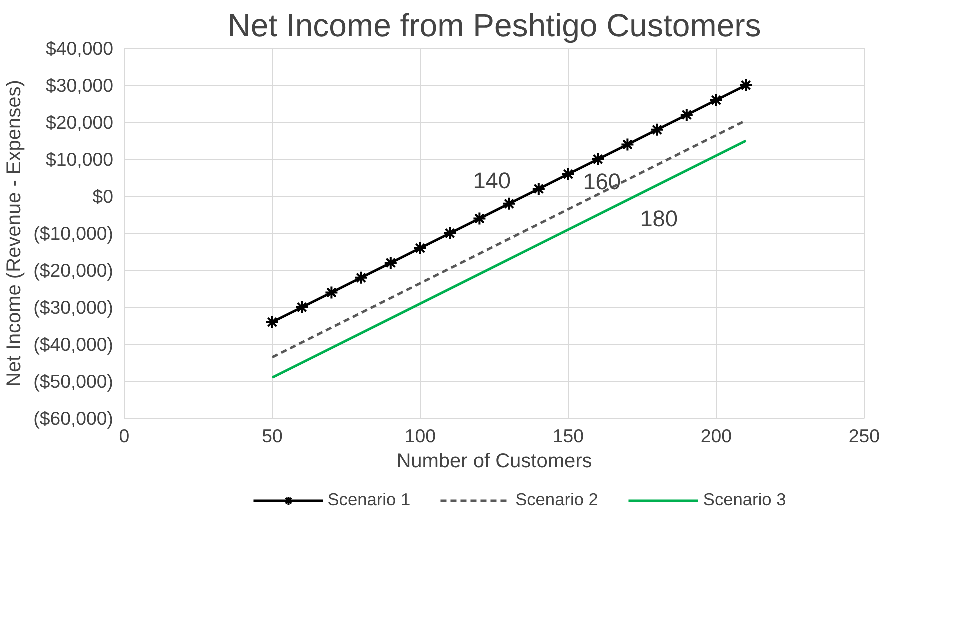  I want to click on x-tick-label: 0, so click(124, 436).